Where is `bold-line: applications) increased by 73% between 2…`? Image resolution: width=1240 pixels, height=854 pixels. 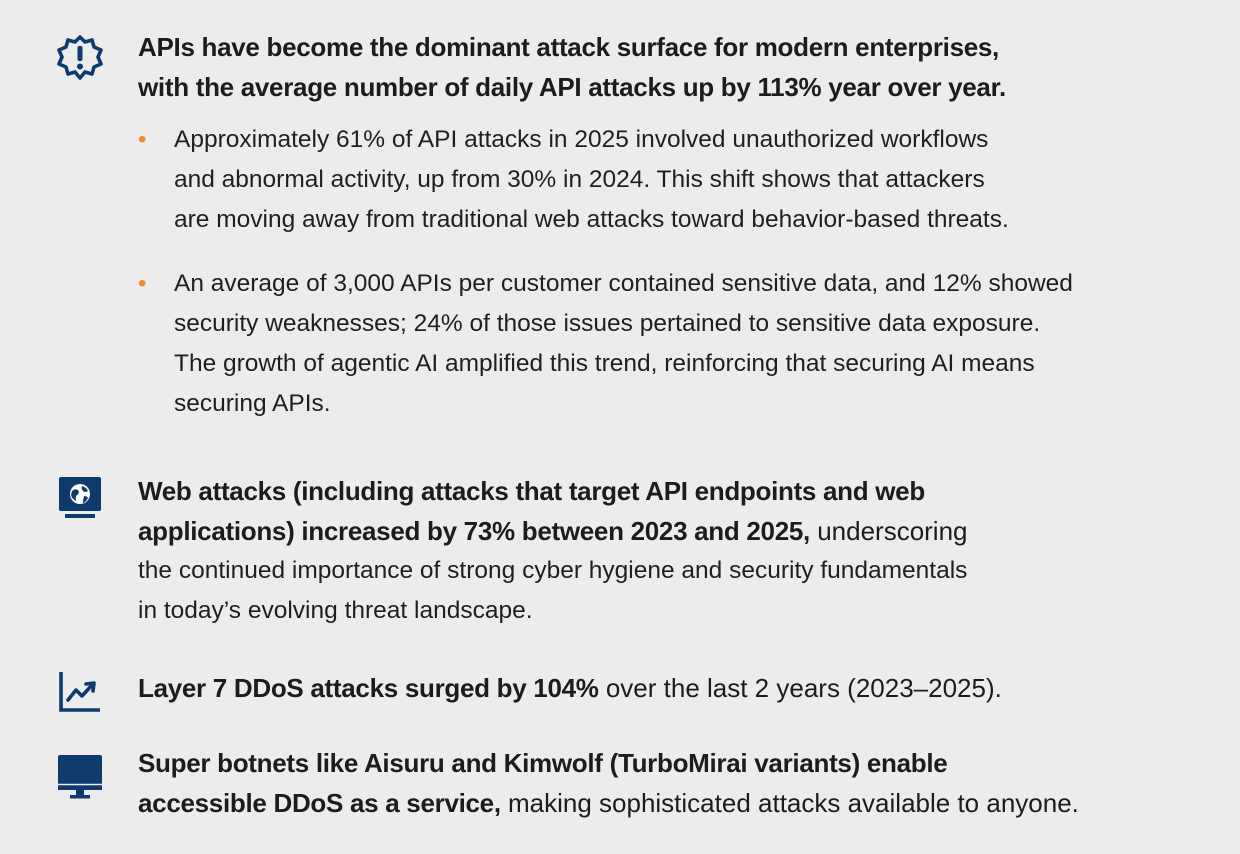 bold-line: applications) increased by 73% between 2… is located at coordinates (474, 531).